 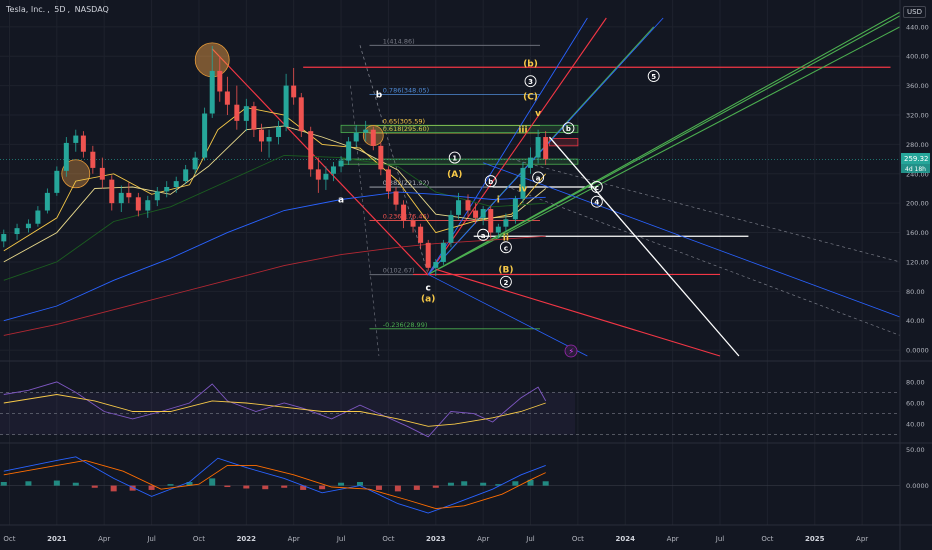 What do you see at coordinates (428, 300) in the screenshot?
I see `wave-label: (a)` at bounding box center [428, 300].